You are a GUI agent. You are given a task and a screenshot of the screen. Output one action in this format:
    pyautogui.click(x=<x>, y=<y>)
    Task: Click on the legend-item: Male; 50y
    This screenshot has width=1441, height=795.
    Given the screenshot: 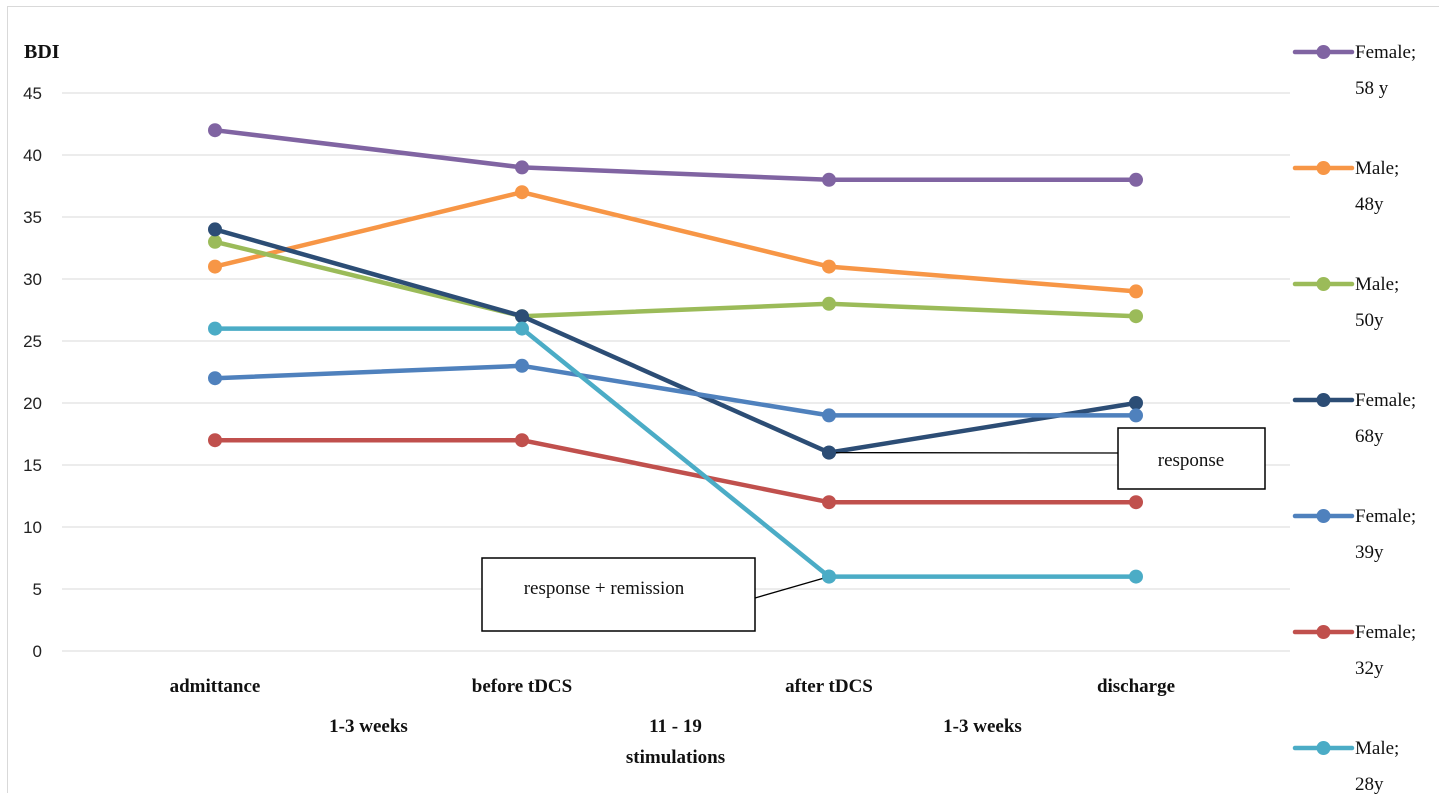 What is the action you would take?
    pyautogui.click(x=1345, y=302)
    